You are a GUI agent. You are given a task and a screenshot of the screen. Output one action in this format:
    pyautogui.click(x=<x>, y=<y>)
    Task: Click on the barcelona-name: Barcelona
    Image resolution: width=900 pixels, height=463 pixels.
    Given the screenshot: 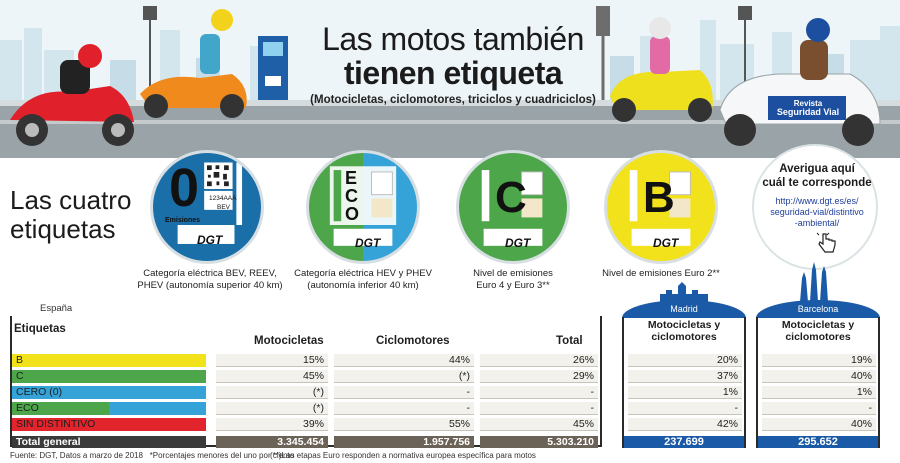 What is the action you would take?
    pyautogui.click(x=818, y=309)
    